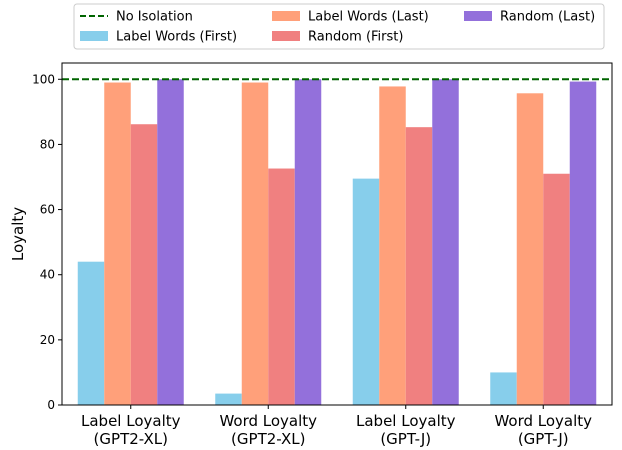 The width and height of the screenshot is (622, 450). What do you see at coordinates (47, 144) in the screenshot?
I see `y-tick-label: 80` at bounding box center [47, 144].